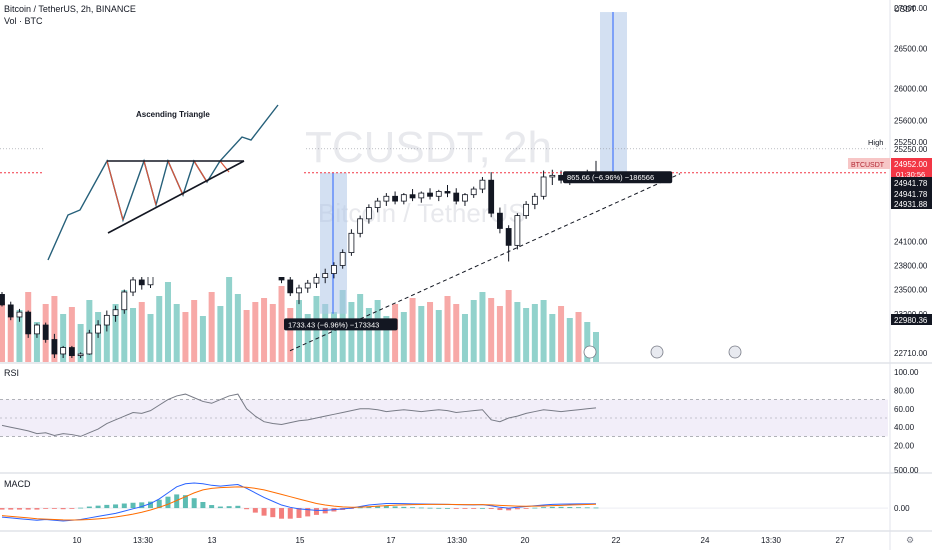  I want to click on time-tick-label: 10, so click(77, 540).